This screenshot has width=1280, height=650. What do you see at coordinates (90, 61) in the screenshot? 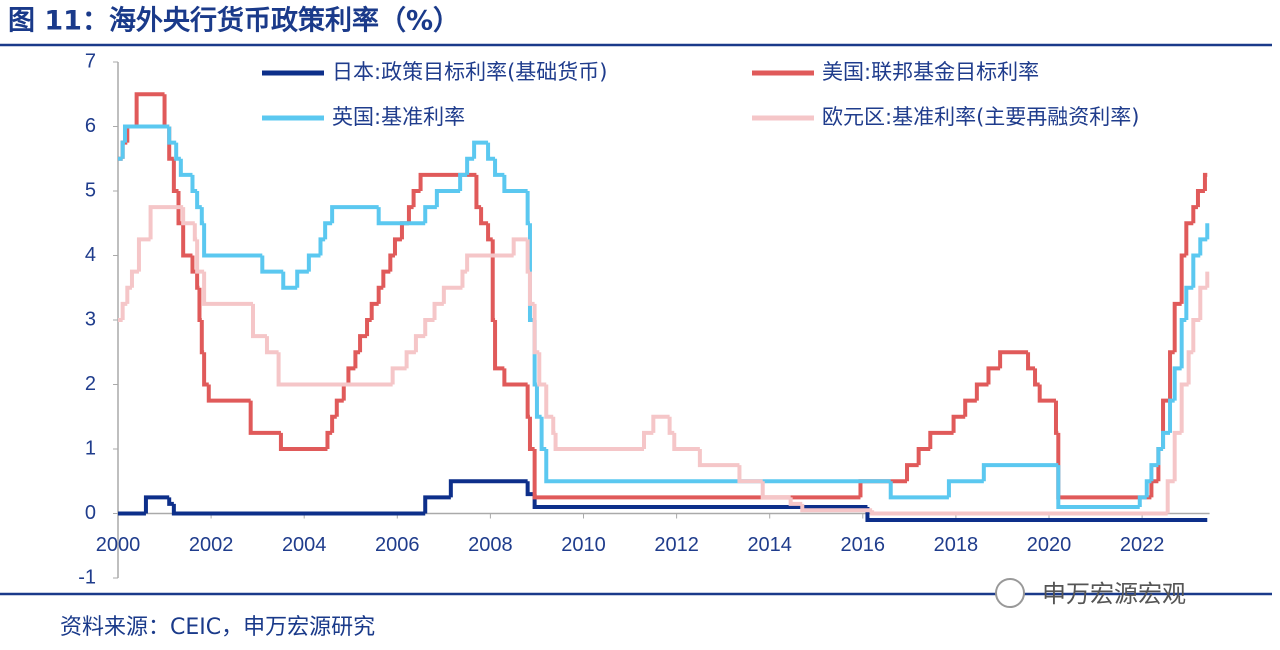
I see `y-tick-label: 7` at bounding box center [90, 61].